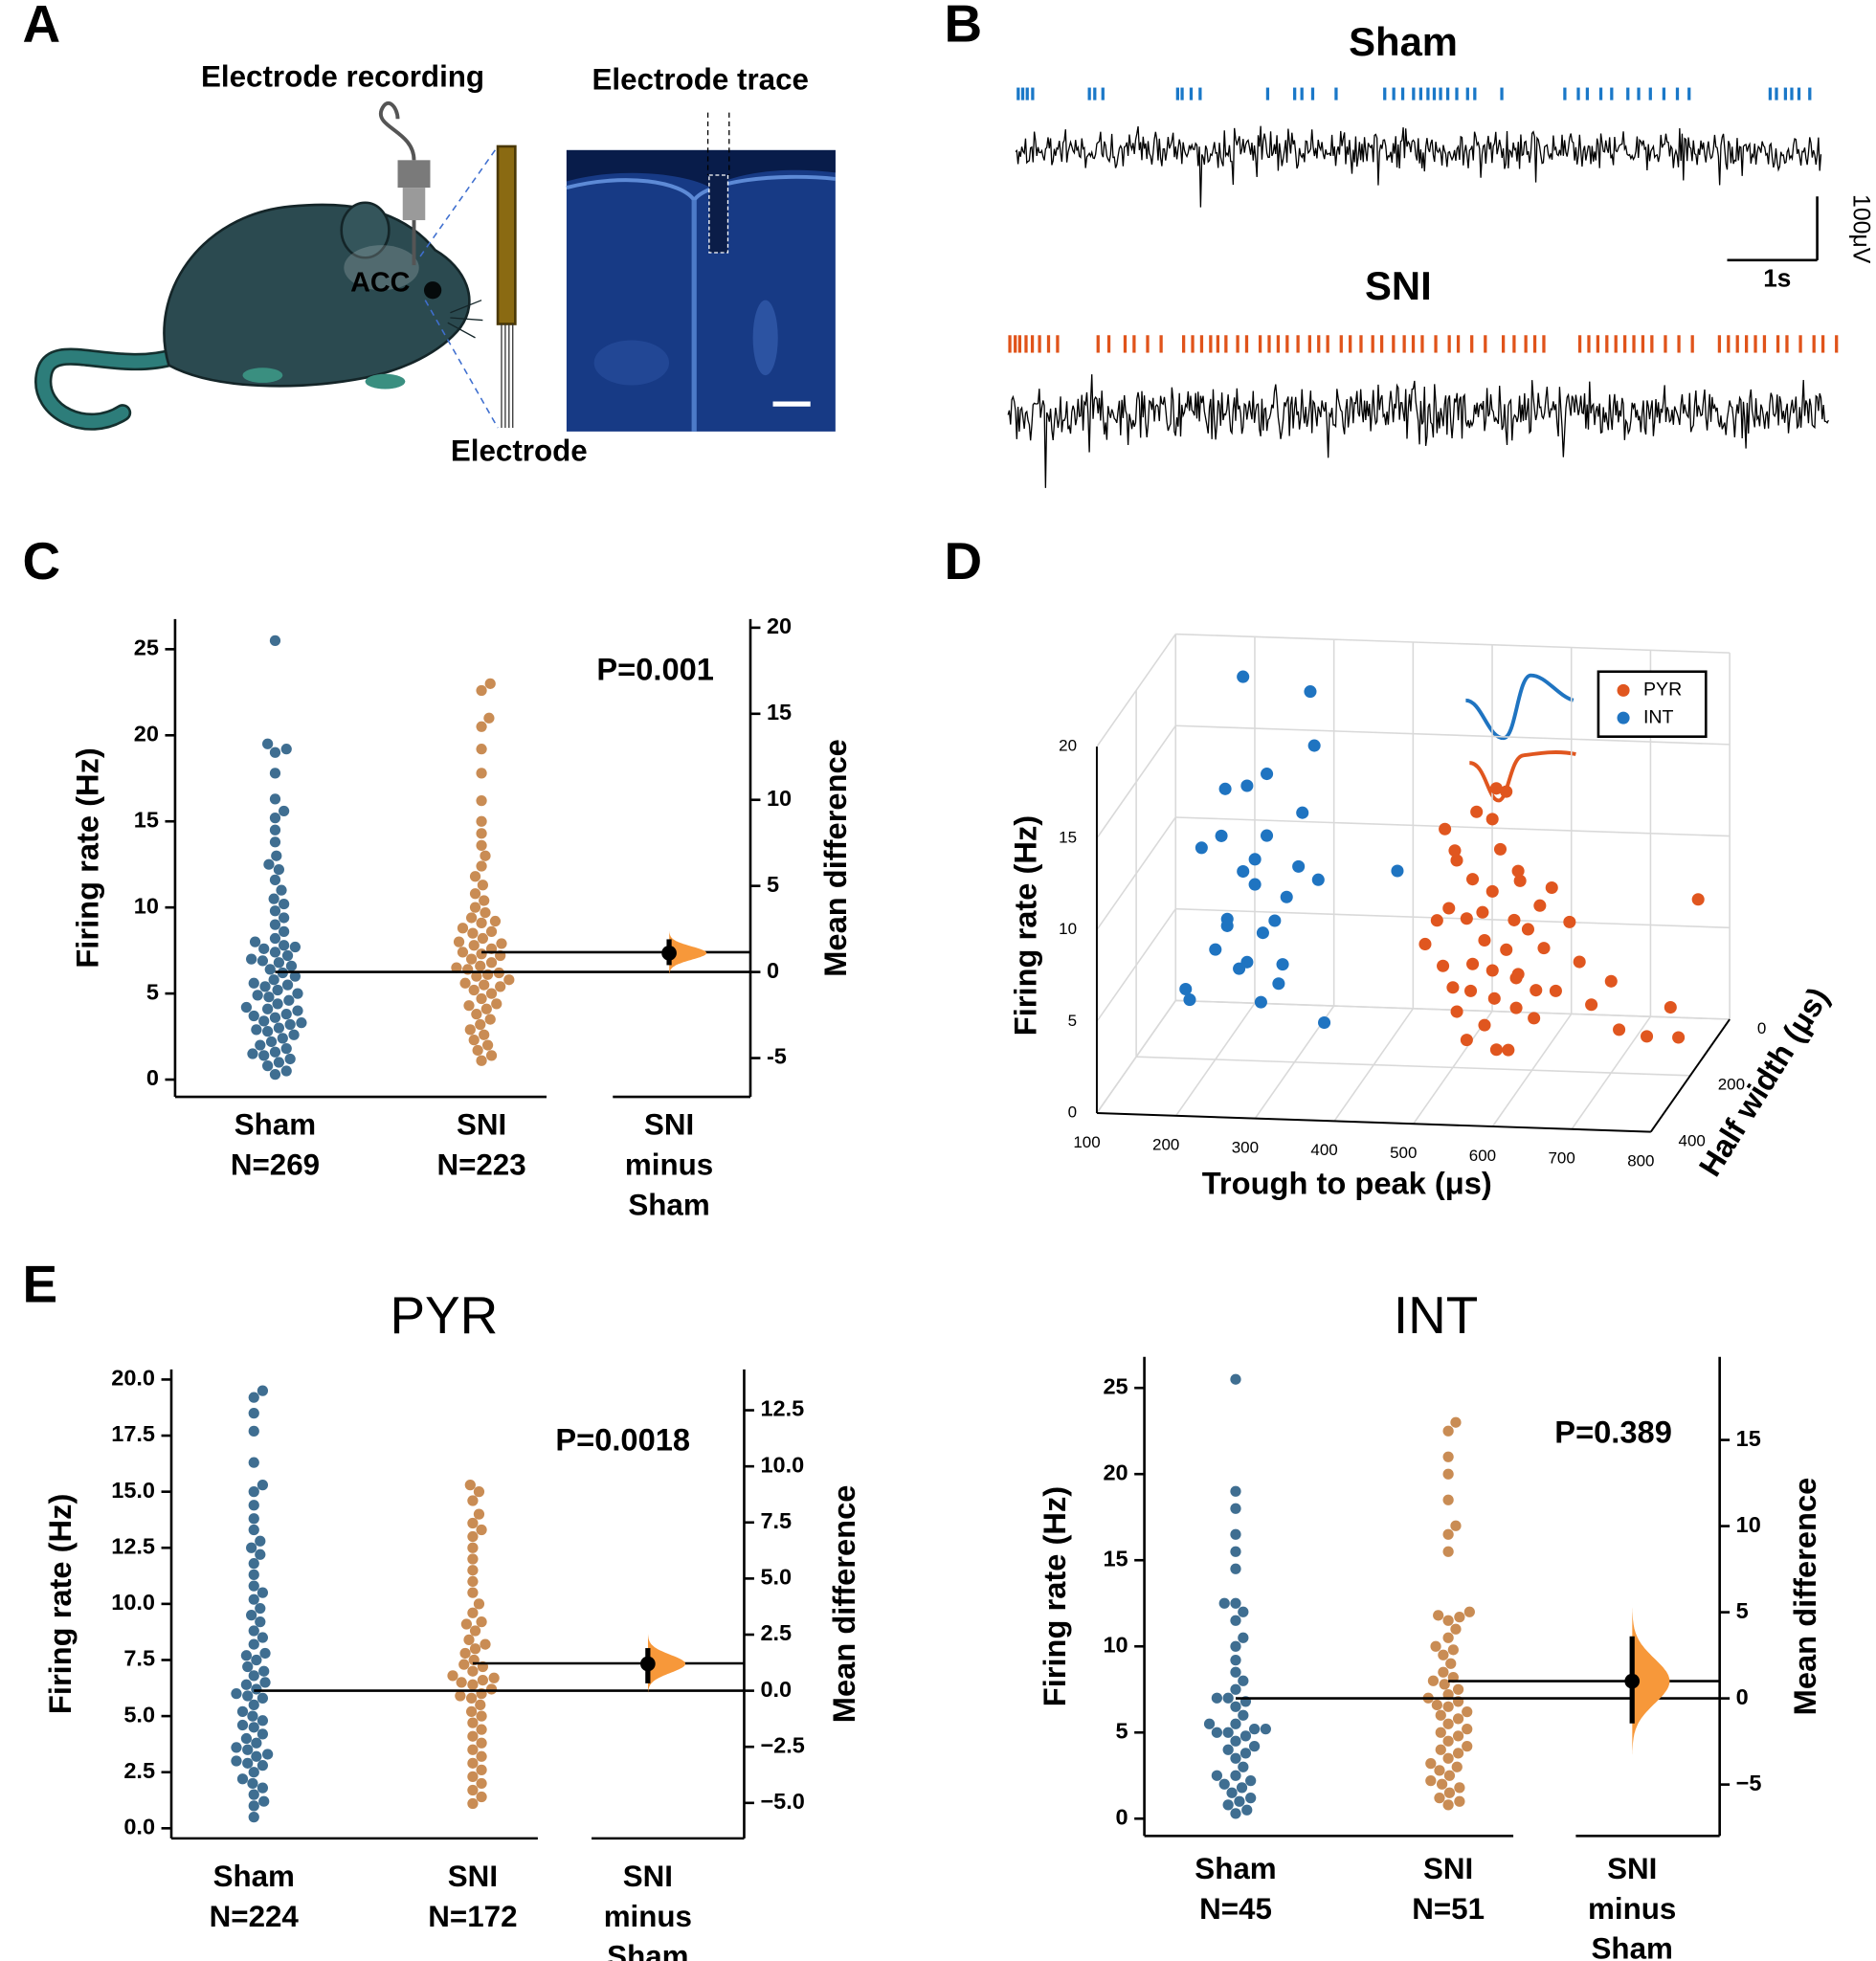 This screenshot has height=1961, width=1876. I want to click on y-tick-label: 25, so click(146, 647).